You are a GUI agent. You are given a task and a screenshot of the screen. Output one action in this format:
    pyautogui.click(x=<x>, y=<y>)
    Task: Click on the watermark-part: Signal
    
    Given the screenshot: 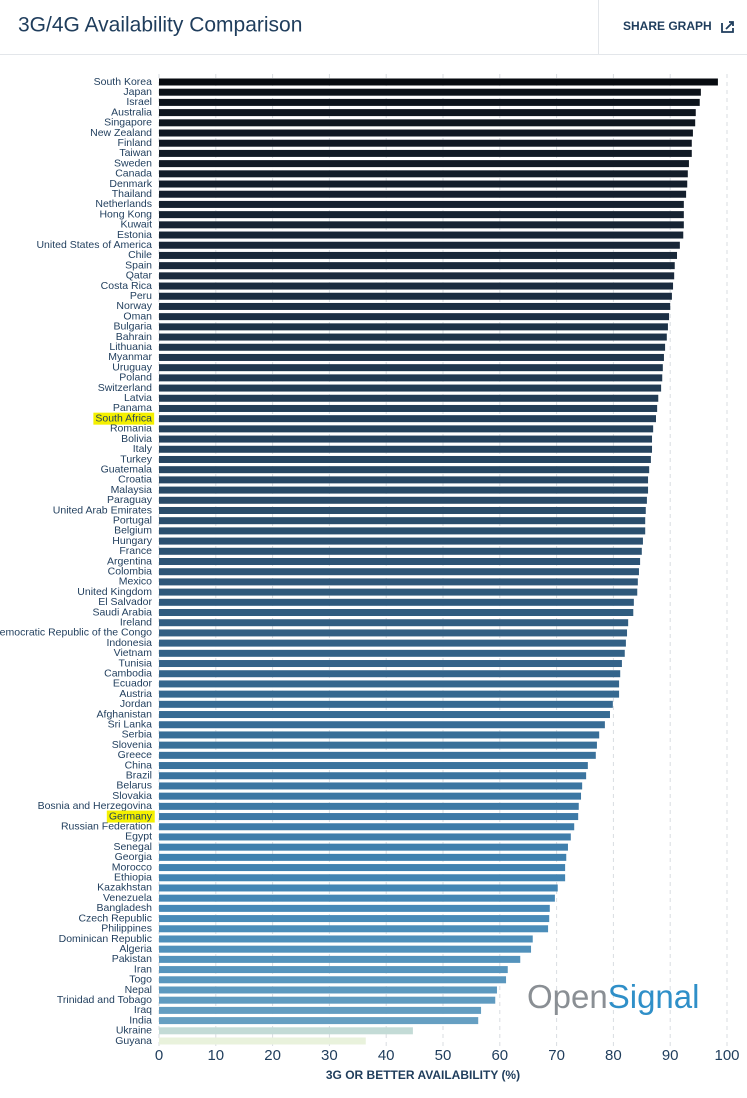 What is the action you would take?
    pyautogui.click(x=654, y=996)
    